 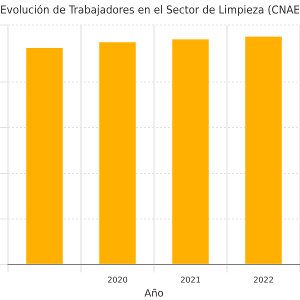 What do you see at coordinates (190, 279) in the screenshot?
I see `x-tick-label: 2021` at bounding box center [190, 279].